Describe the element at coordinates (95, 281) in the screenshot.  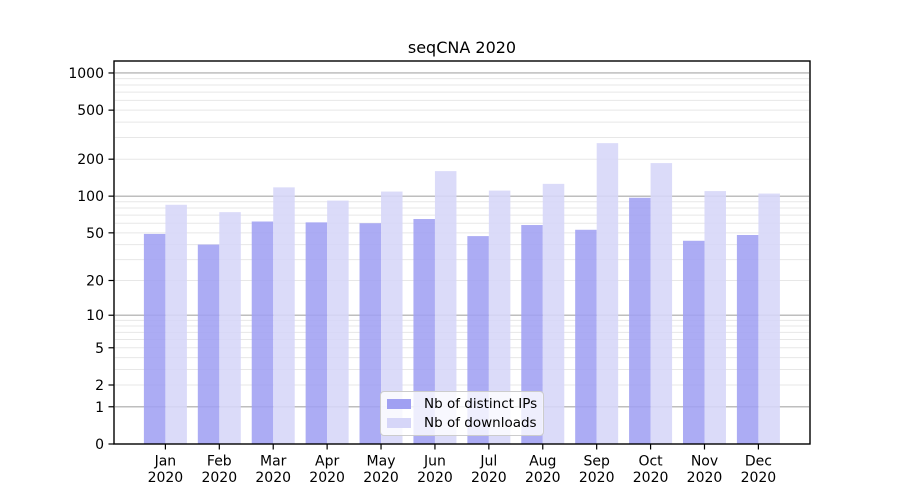
I see `y-tick-label: 20` at that location.